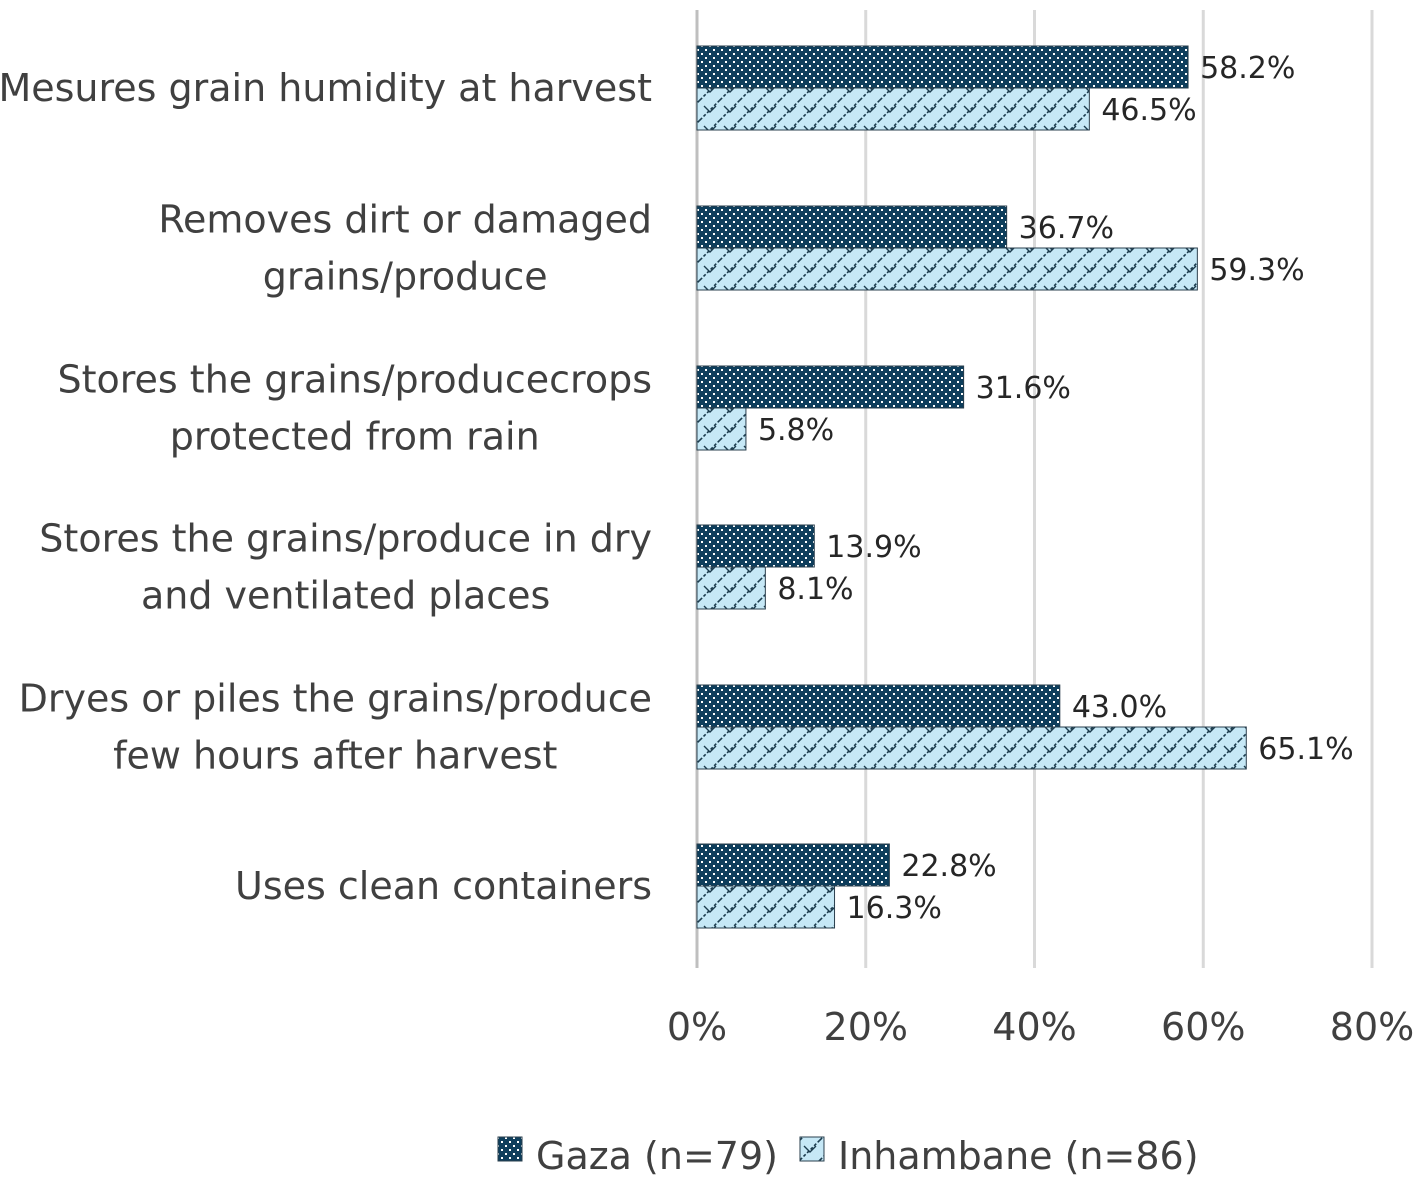 This screenshot has height=1184, width=1418. What do you see at coordinates (1066, 228) in the screenshot?
I see `data-label: 36.7%` at bounding box center [1066, 228].